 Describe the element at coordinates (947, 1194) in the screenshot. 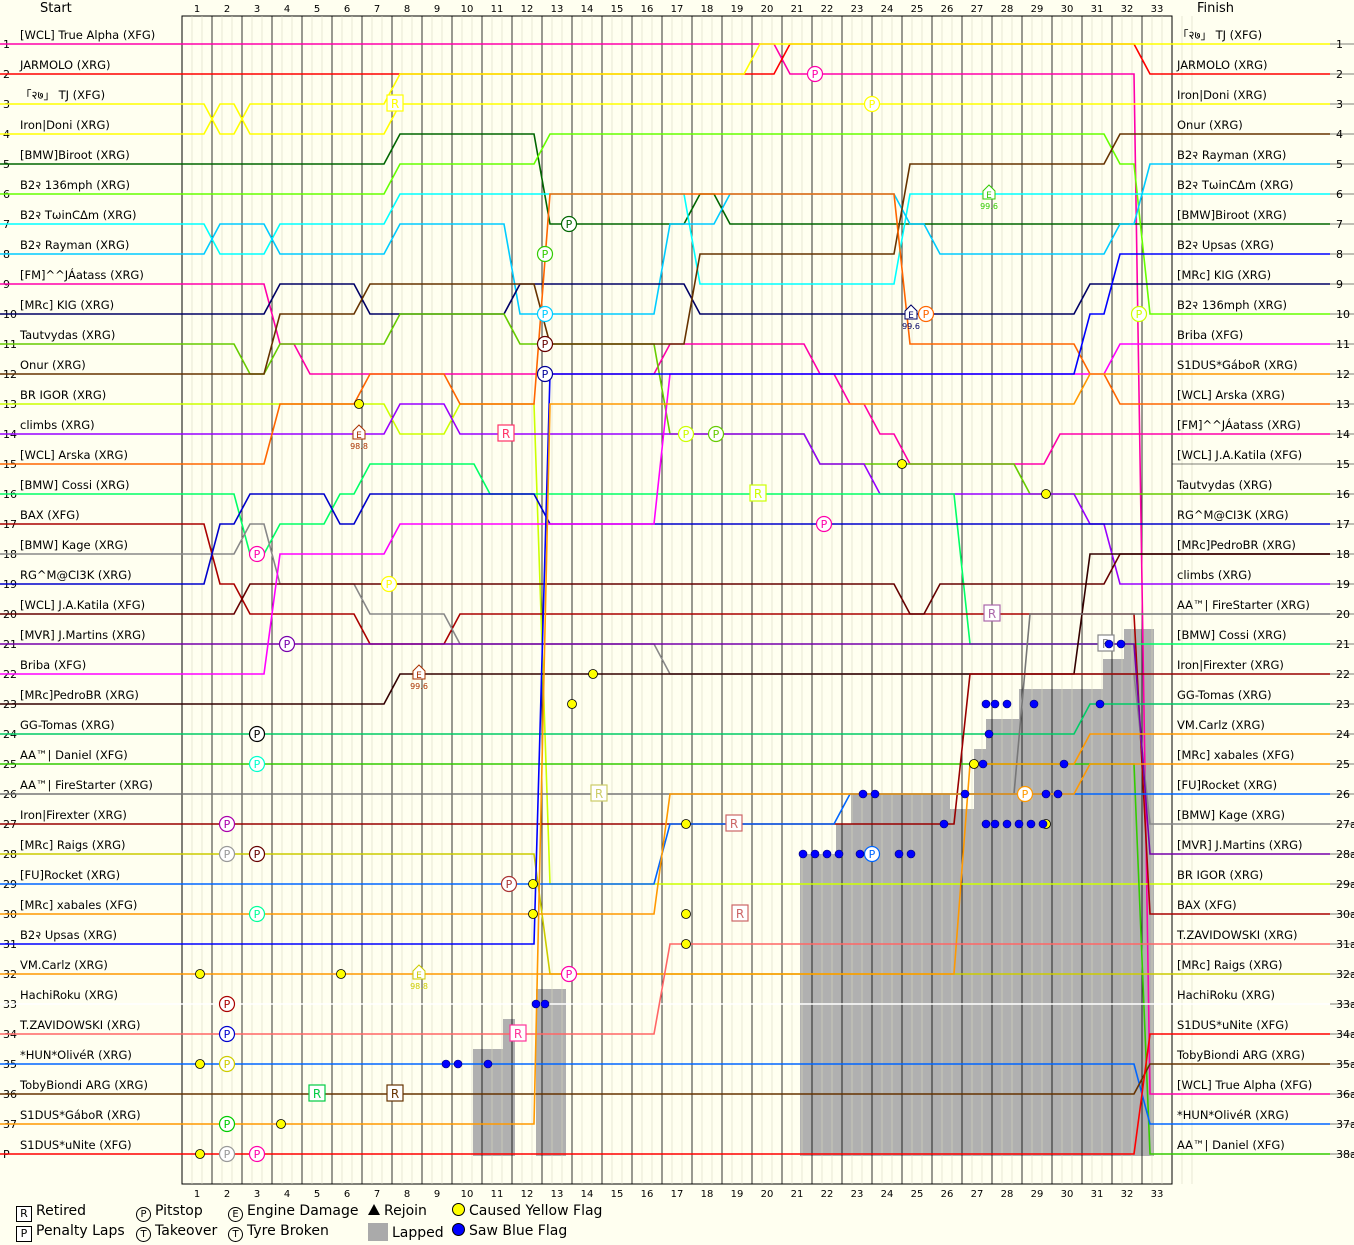

I see `lap-tick-bottom: 26` at that location.